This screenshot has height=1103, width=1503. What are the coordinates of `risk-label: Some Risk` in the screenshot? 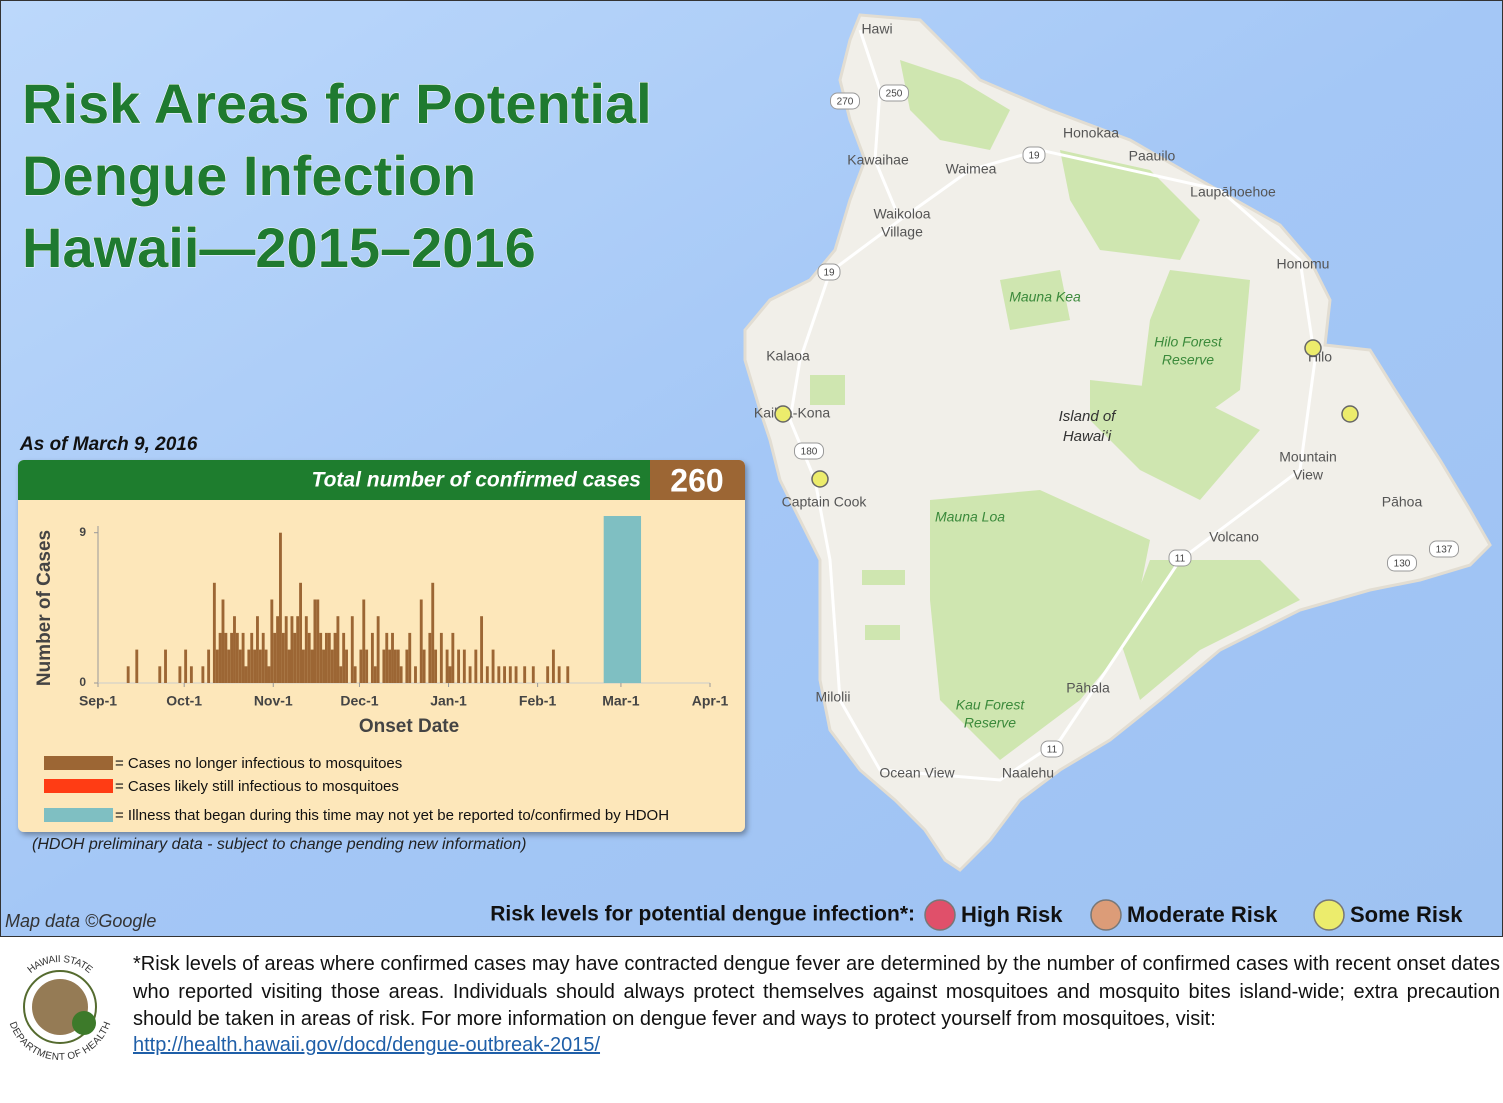 It's located at (1406, 914).